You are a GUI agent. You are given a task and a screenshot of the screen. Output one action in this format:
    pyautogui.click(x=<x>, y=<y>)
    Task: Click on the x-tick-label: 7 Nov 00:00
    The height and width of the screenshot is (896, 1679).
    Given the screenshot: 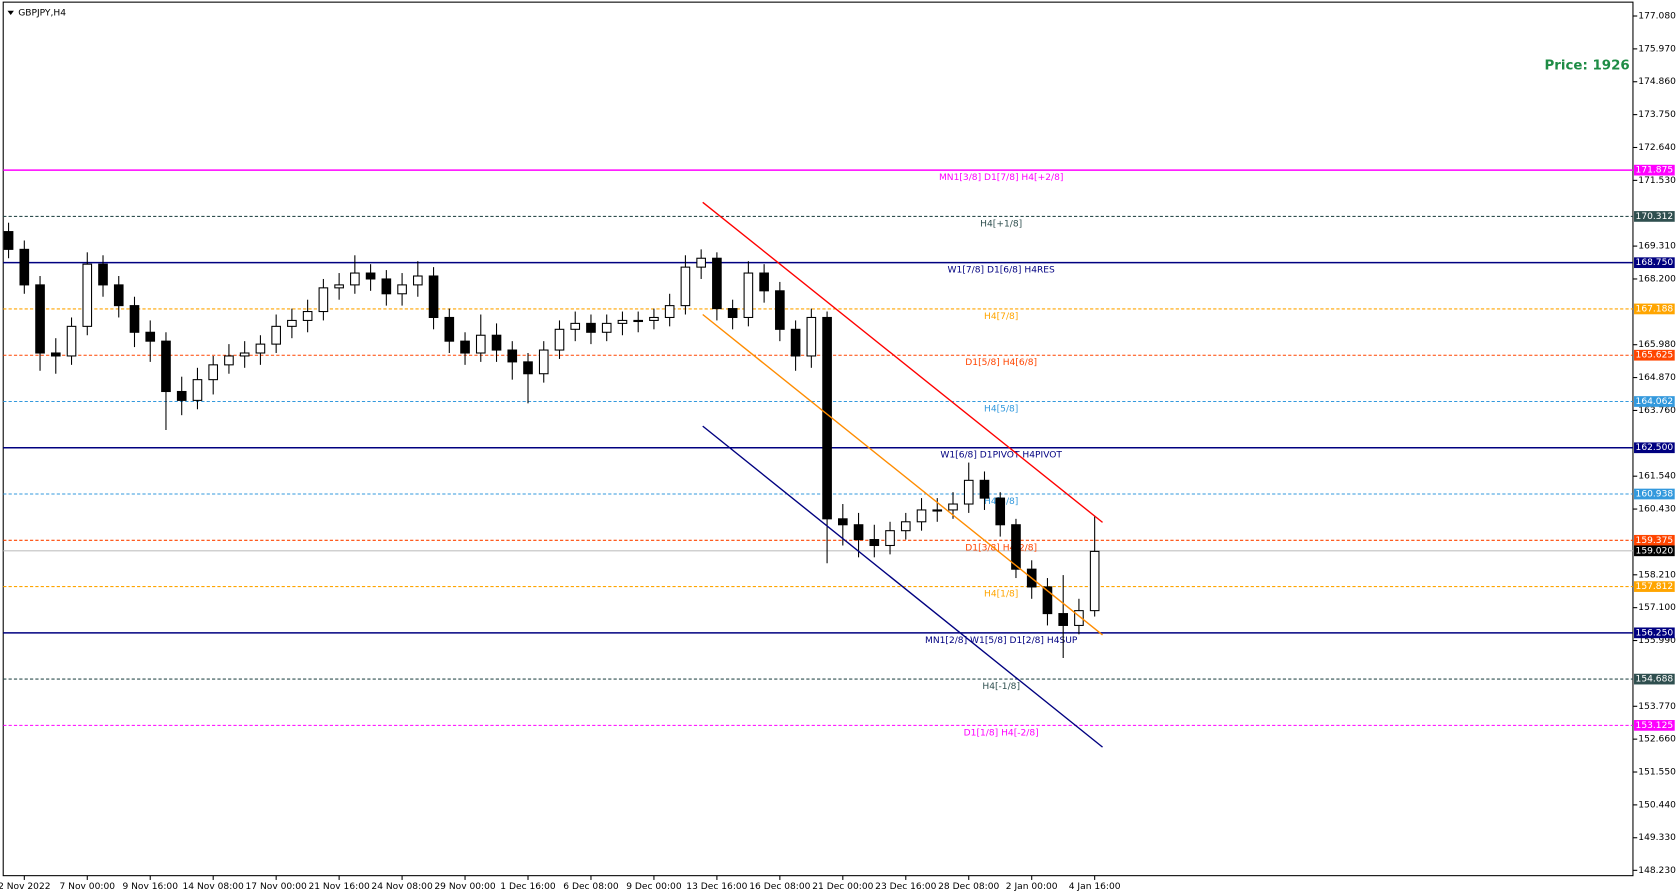 What is the action you would take?
    pyautogui.click(x=87, y=887)
    